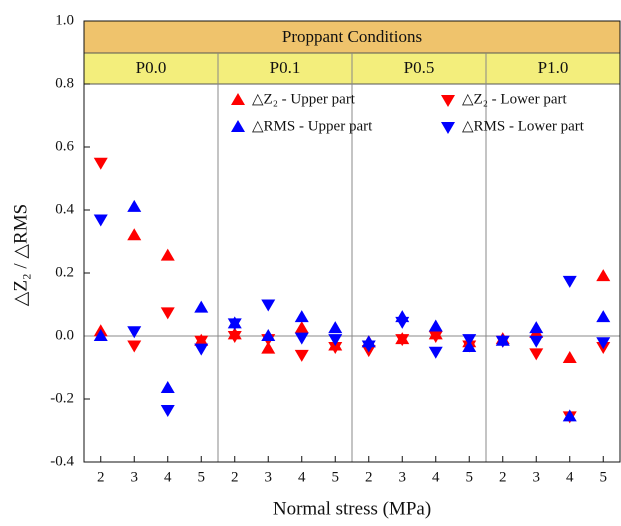 This screenshot has width=621, height=526. I want to click on group-label: P0.5, so click(419, 67).